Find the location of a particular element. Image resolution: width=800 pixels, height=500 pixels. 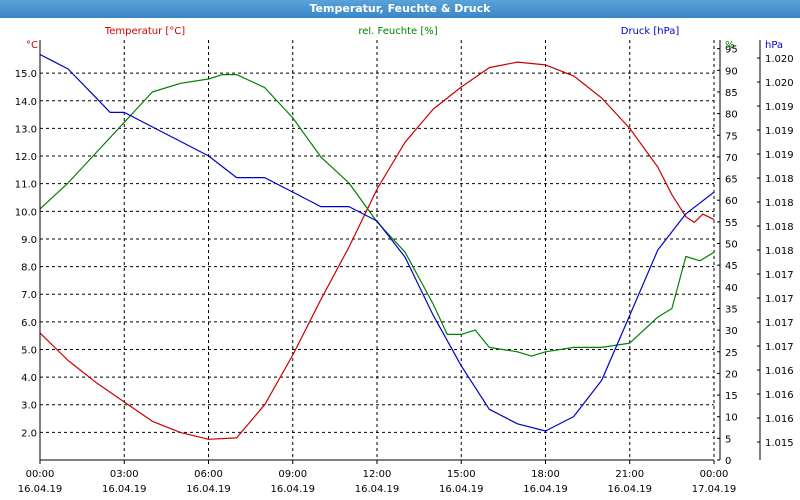

pressure-axis-title: Druck [hPa] is located at coordinates (650, 31).